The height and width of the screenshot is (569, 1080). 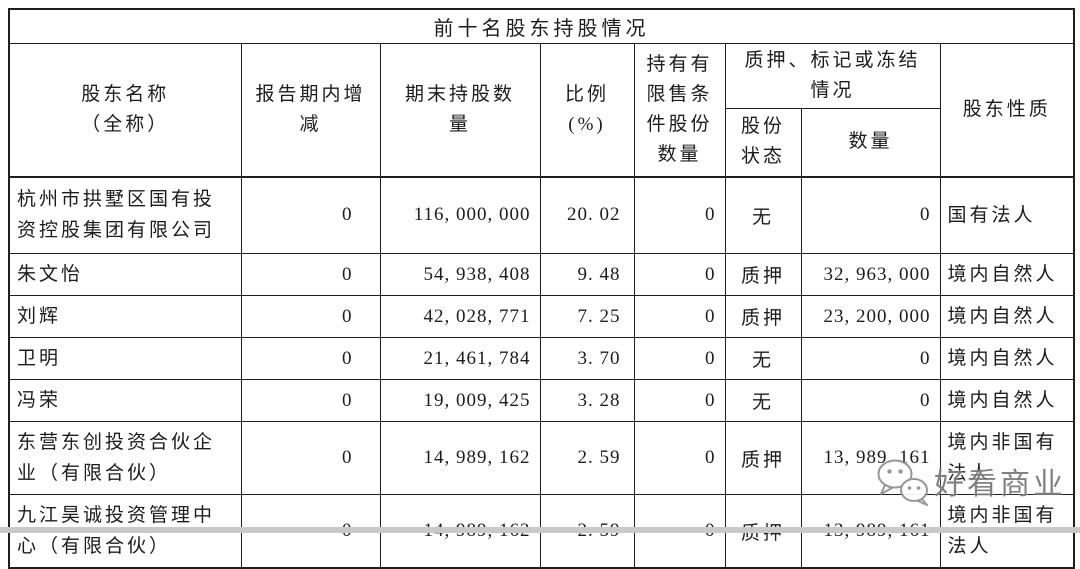 I want to click on watermark-text: 好看商业, so click(x=1000, y=484).